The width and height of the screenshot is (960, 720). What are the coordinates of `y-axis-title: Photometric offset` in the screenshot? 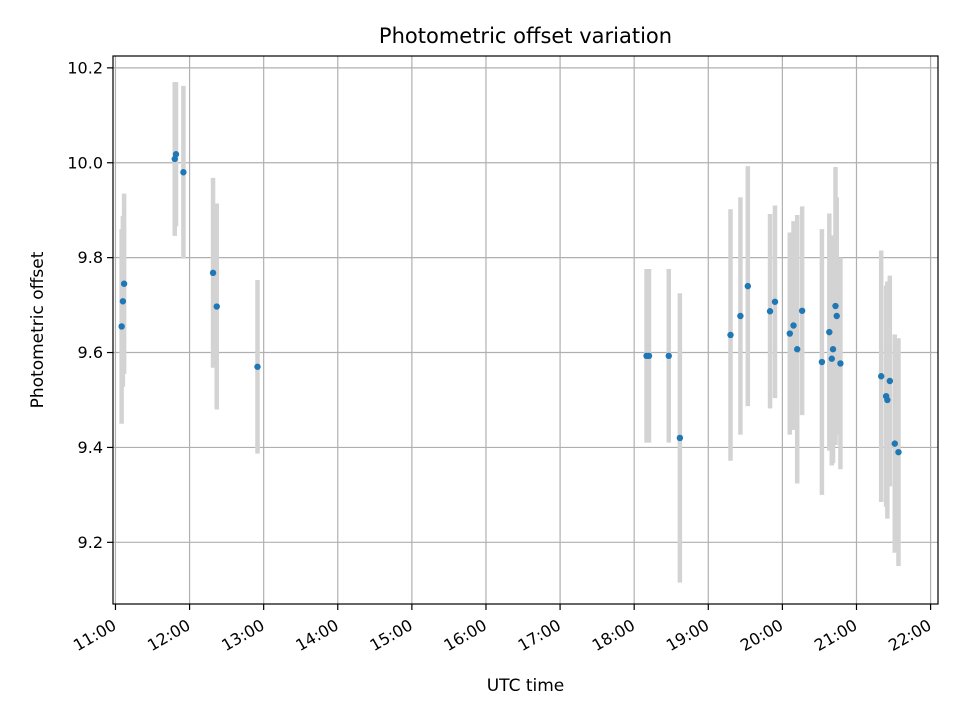 It's located at (38, 329).